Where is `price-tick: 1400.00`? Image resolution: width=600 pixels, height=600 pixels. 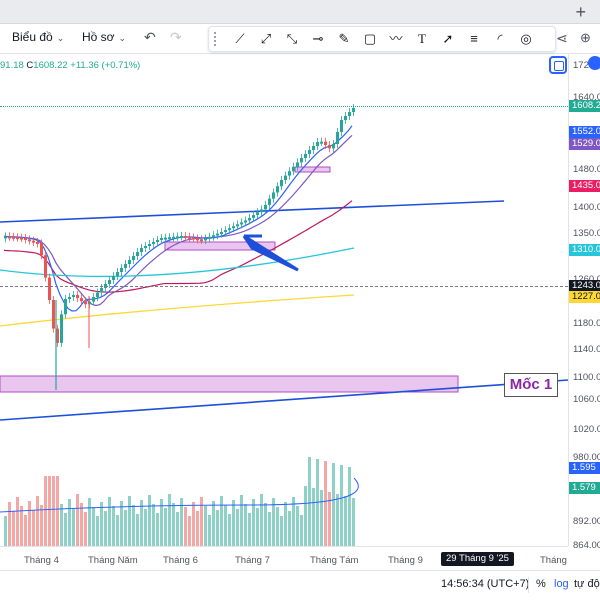 price-tick: 1400.00 is located at coordinates (586, 207).